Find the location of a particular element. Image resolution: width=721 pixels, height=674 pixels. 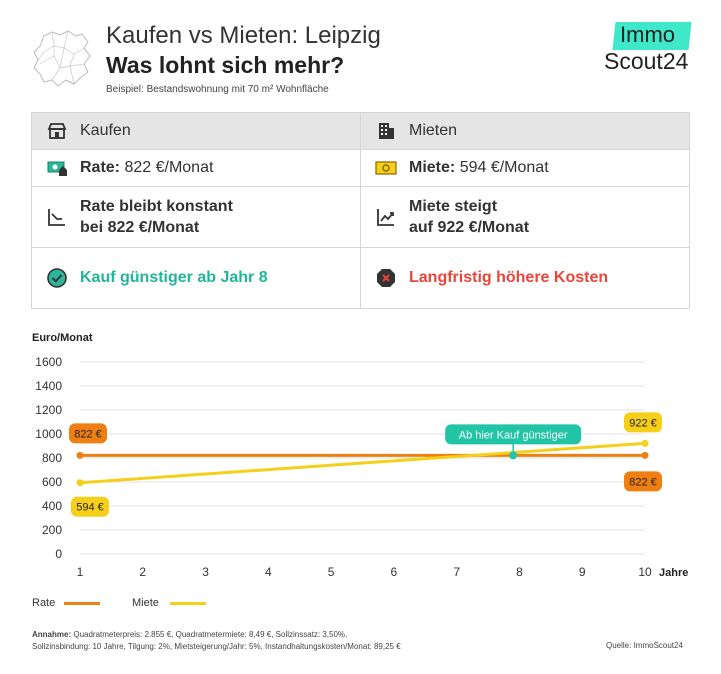

buy-rate-cell: Rate: 822 €/Monat is located at coordinates (196, 168).